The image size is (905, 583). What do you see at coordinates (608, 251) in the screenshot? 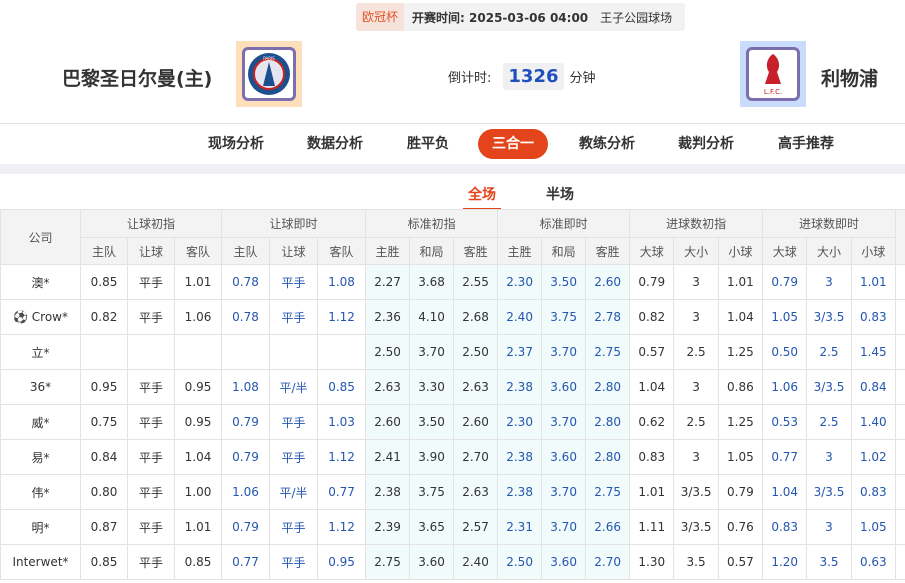
I see `sub-header: 客胜` at bounding box center [608, 251].